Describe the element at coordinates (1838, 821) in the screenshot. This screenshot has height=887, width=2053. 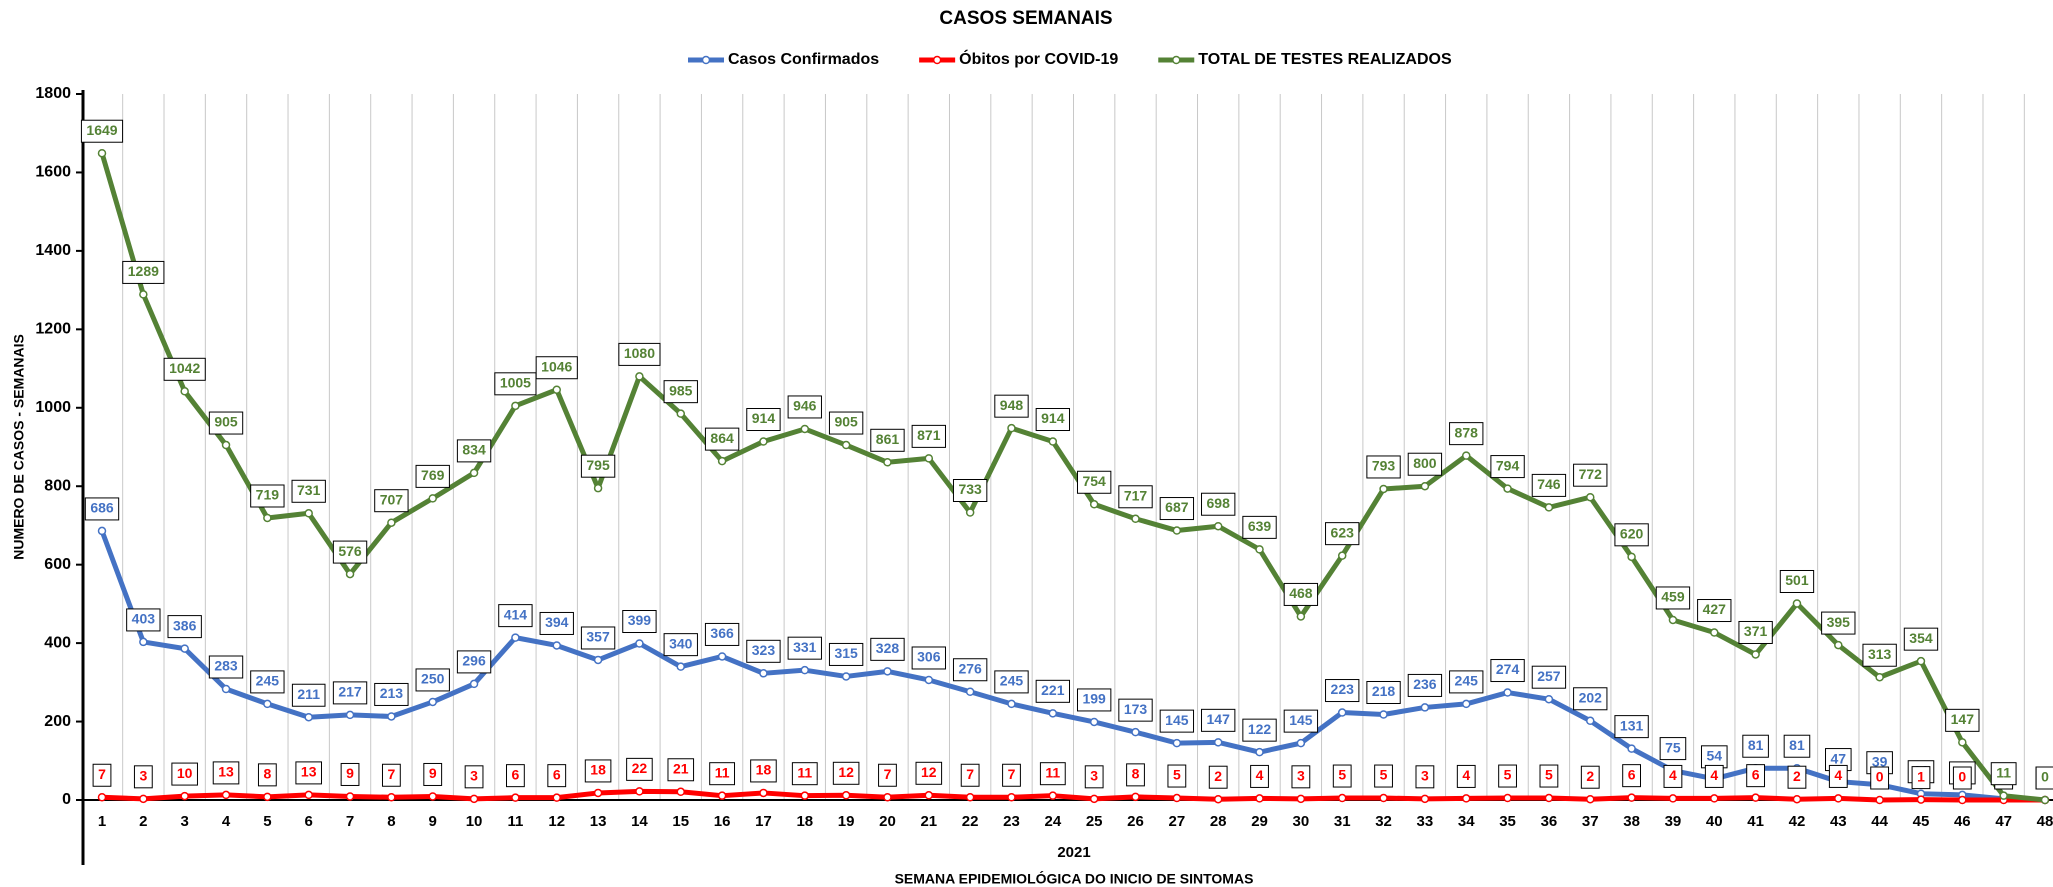
I see `x-tick-label: 43` at that location.